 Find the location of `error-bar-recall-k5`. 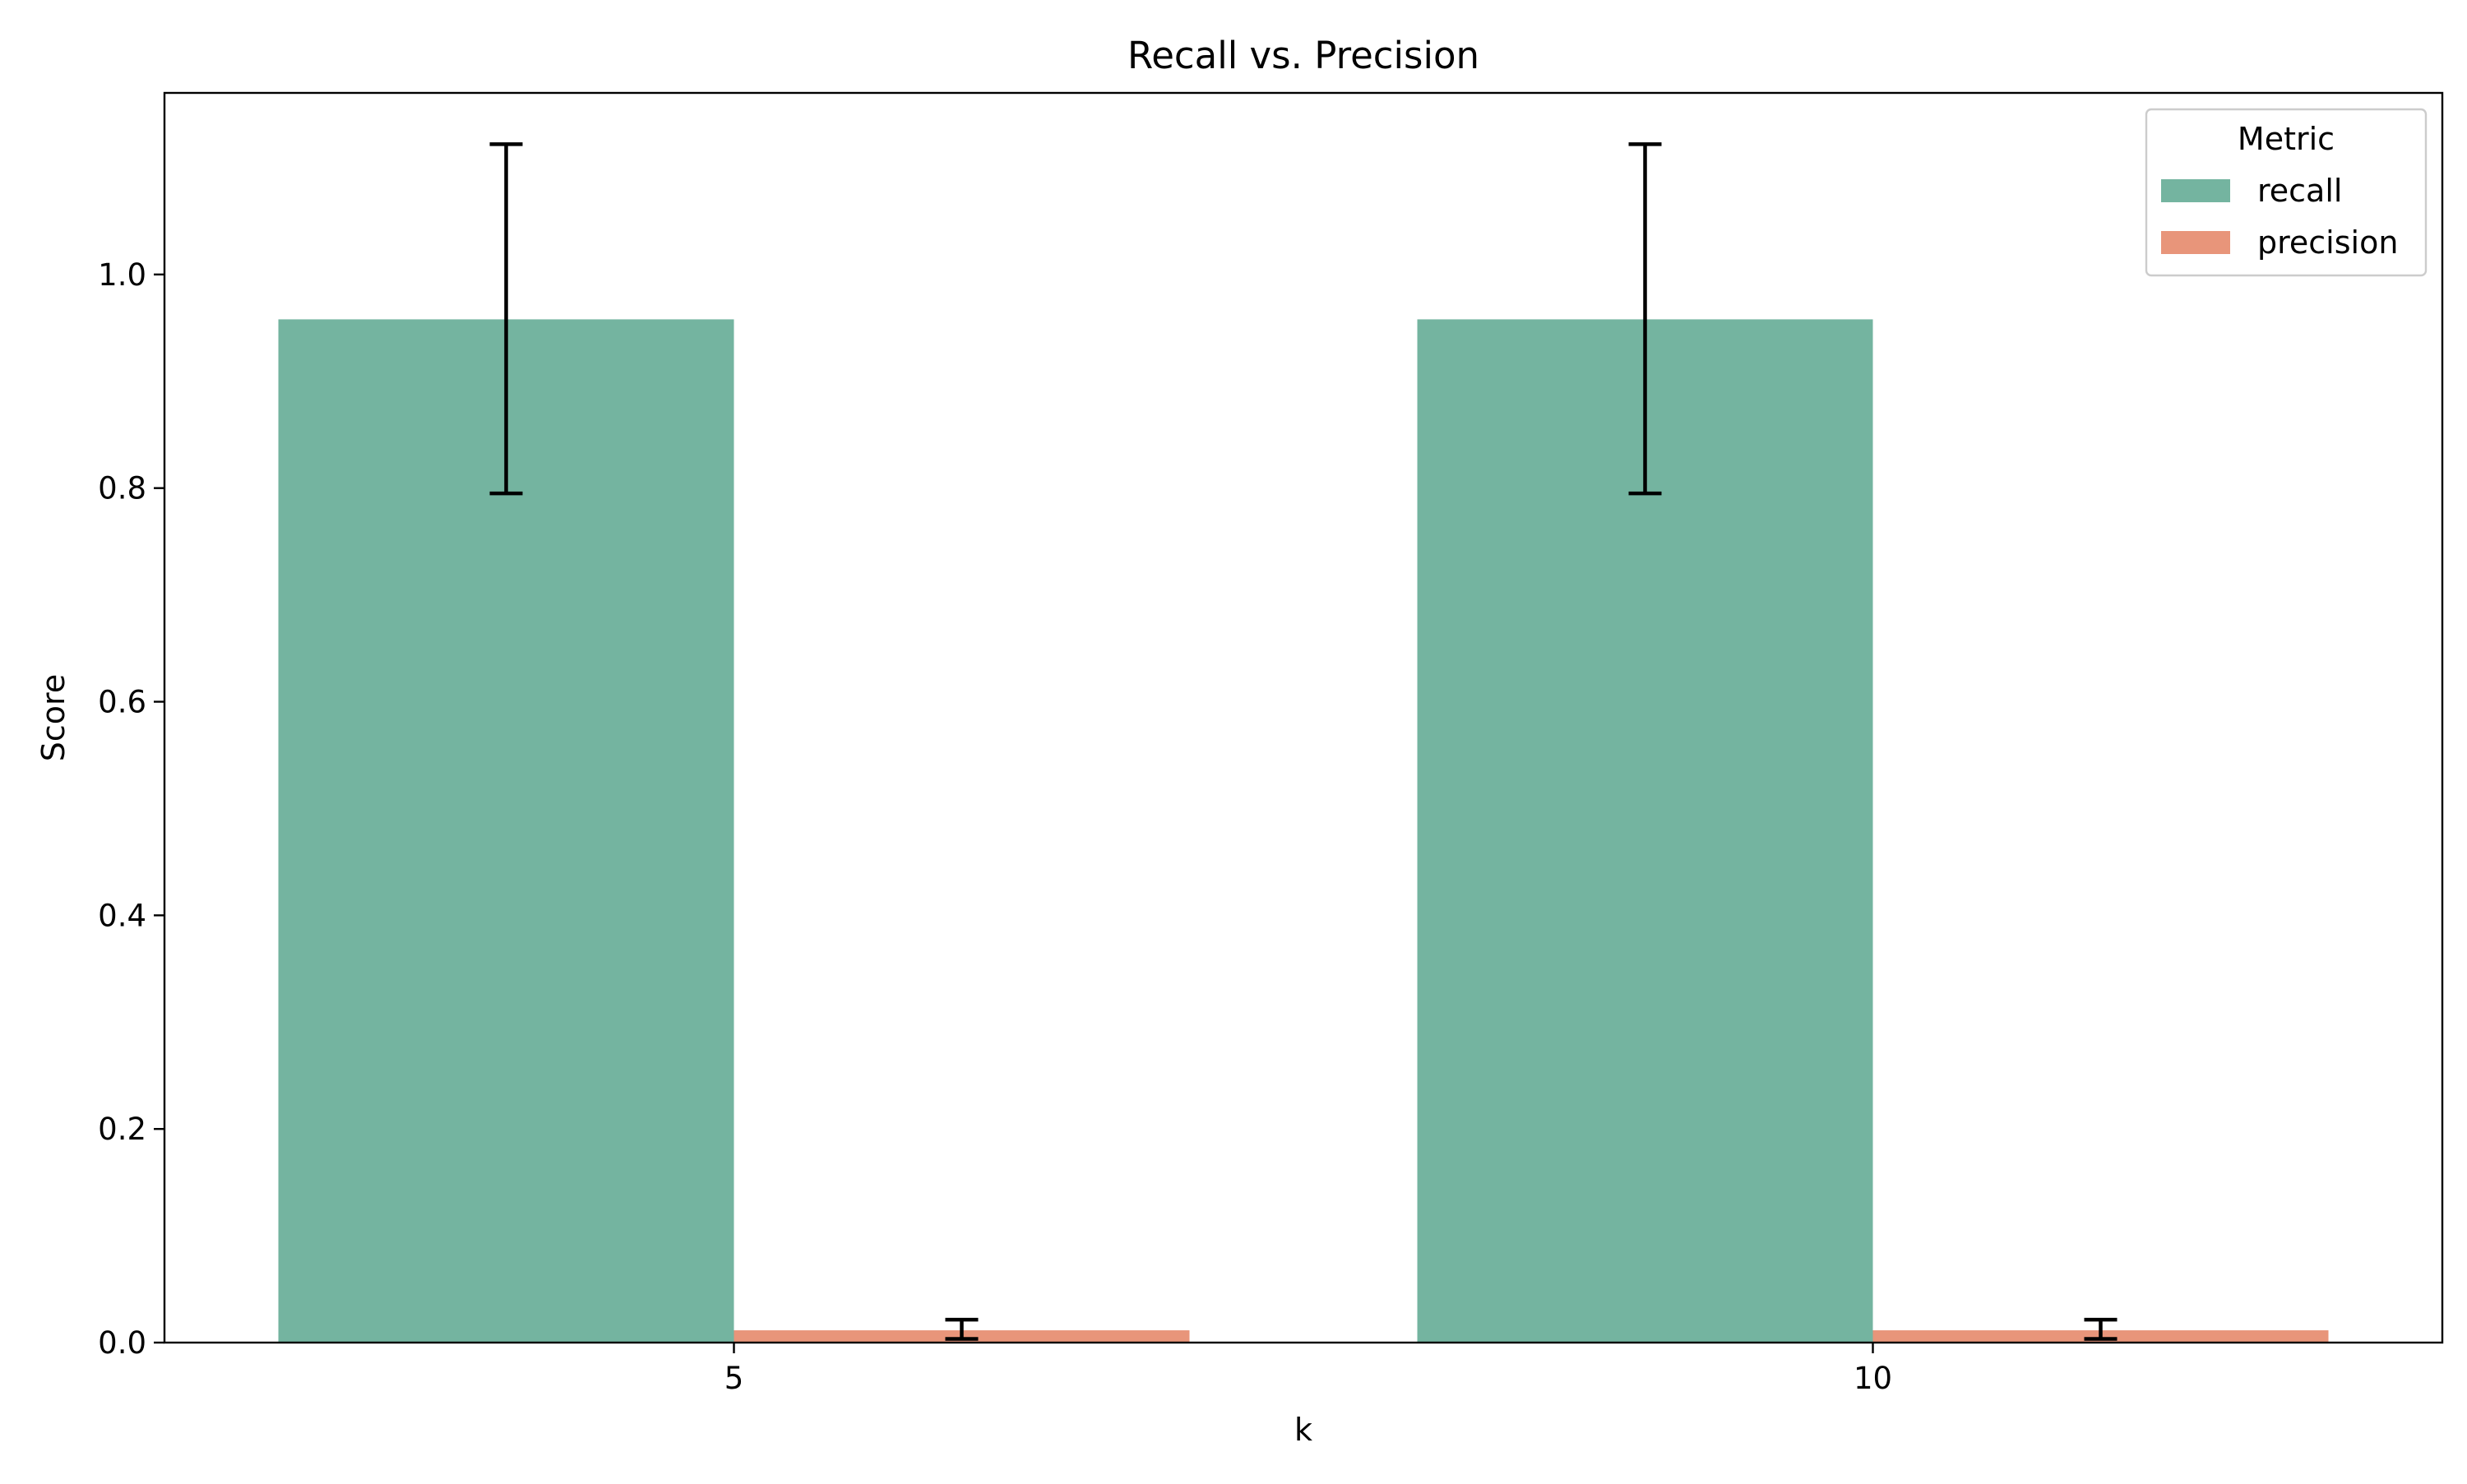

error-bar-recall-k5 is located at coordinates (506, 319).